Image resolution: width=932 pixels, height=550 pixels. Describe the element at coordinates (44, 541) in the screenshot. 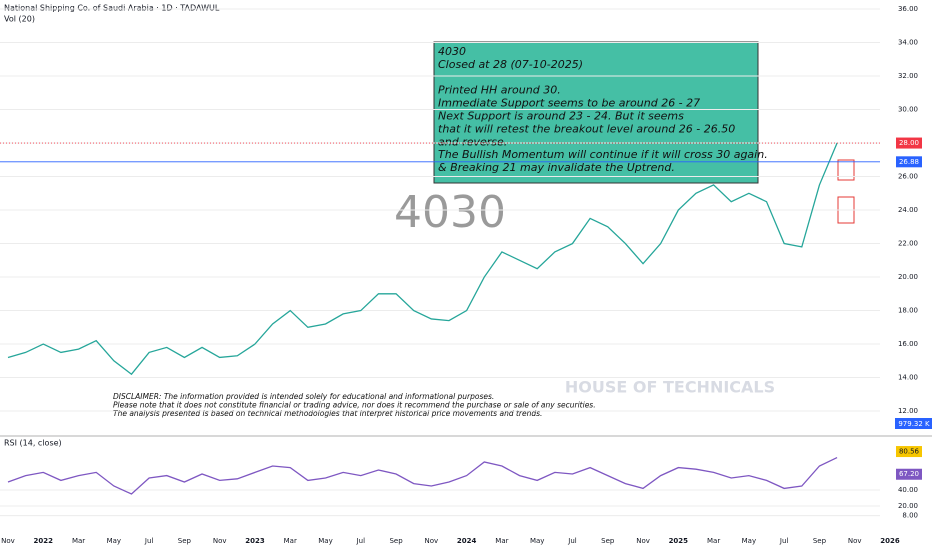

I see `x-tick-label: 2022` at that location.